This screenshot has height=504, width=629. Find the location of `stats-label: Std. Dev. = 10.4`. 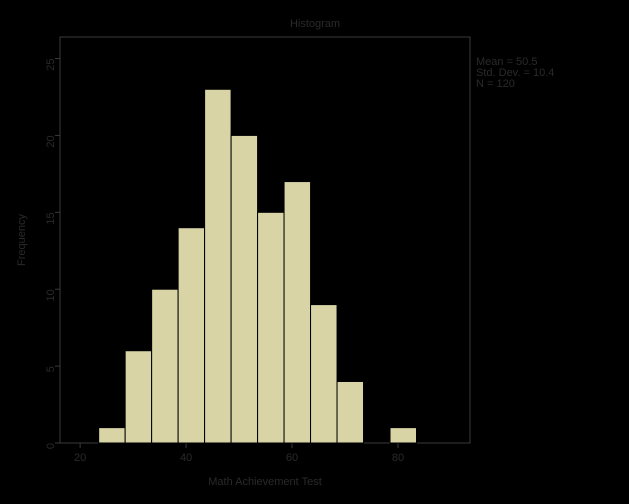

stats-label: Std. Dev. = 10.4 is located at coordinates (515, 73).